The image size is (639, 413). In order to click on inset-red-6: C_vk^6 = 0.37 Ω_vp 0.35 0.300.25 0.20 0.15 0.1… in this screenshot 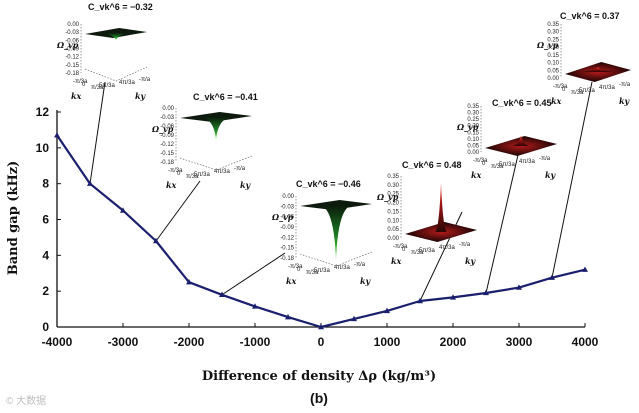, I will do `click(583, 58)`.